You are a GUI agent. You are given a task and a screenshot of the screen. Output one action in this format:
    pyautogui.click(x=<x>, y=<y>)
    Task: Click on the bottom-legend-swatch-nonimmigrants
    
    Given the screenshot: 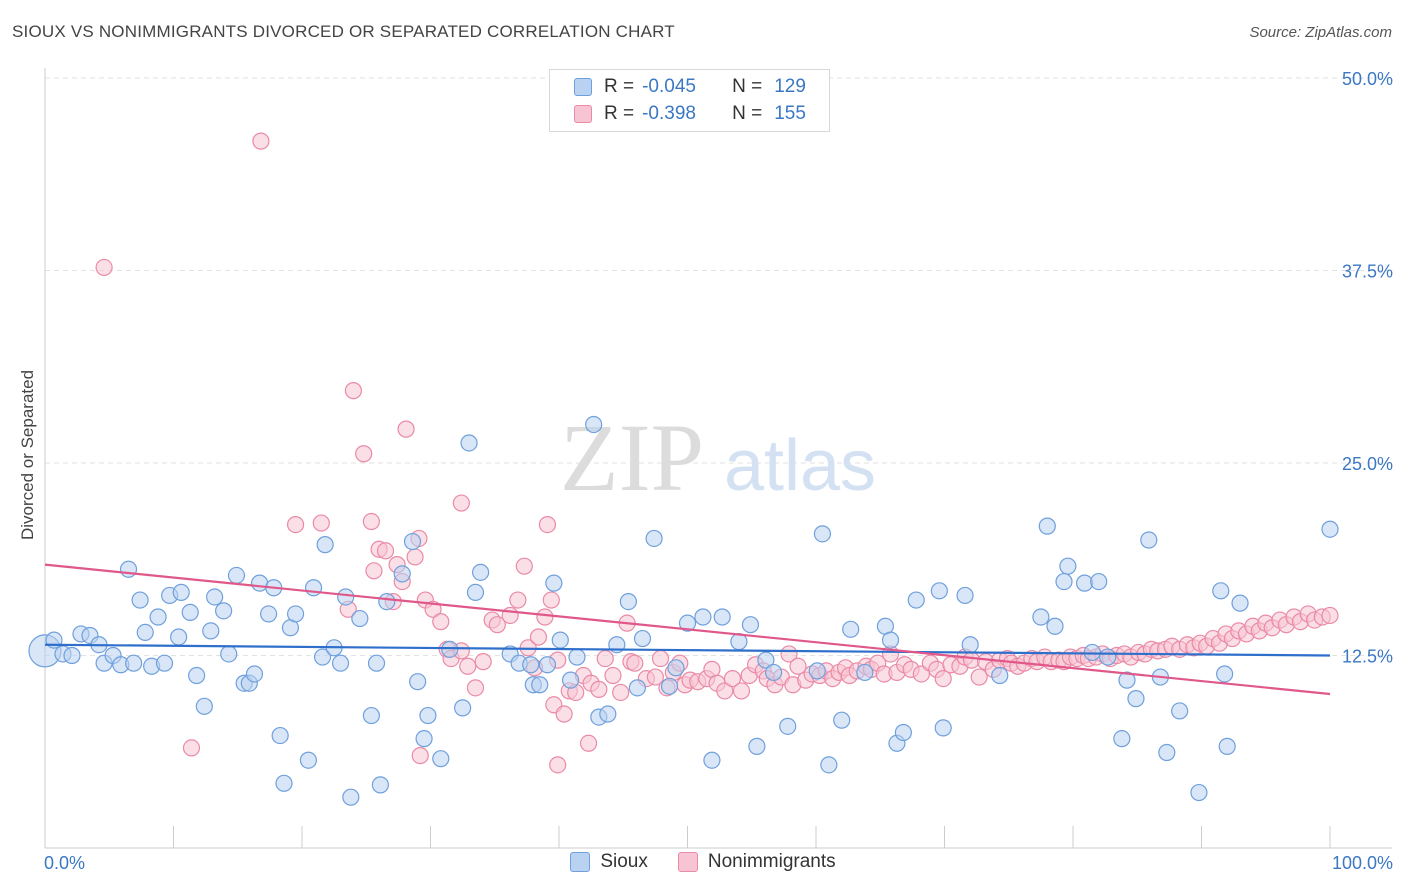 What is the action you would take?
    pyautogui.click(x=687, y=862)
    